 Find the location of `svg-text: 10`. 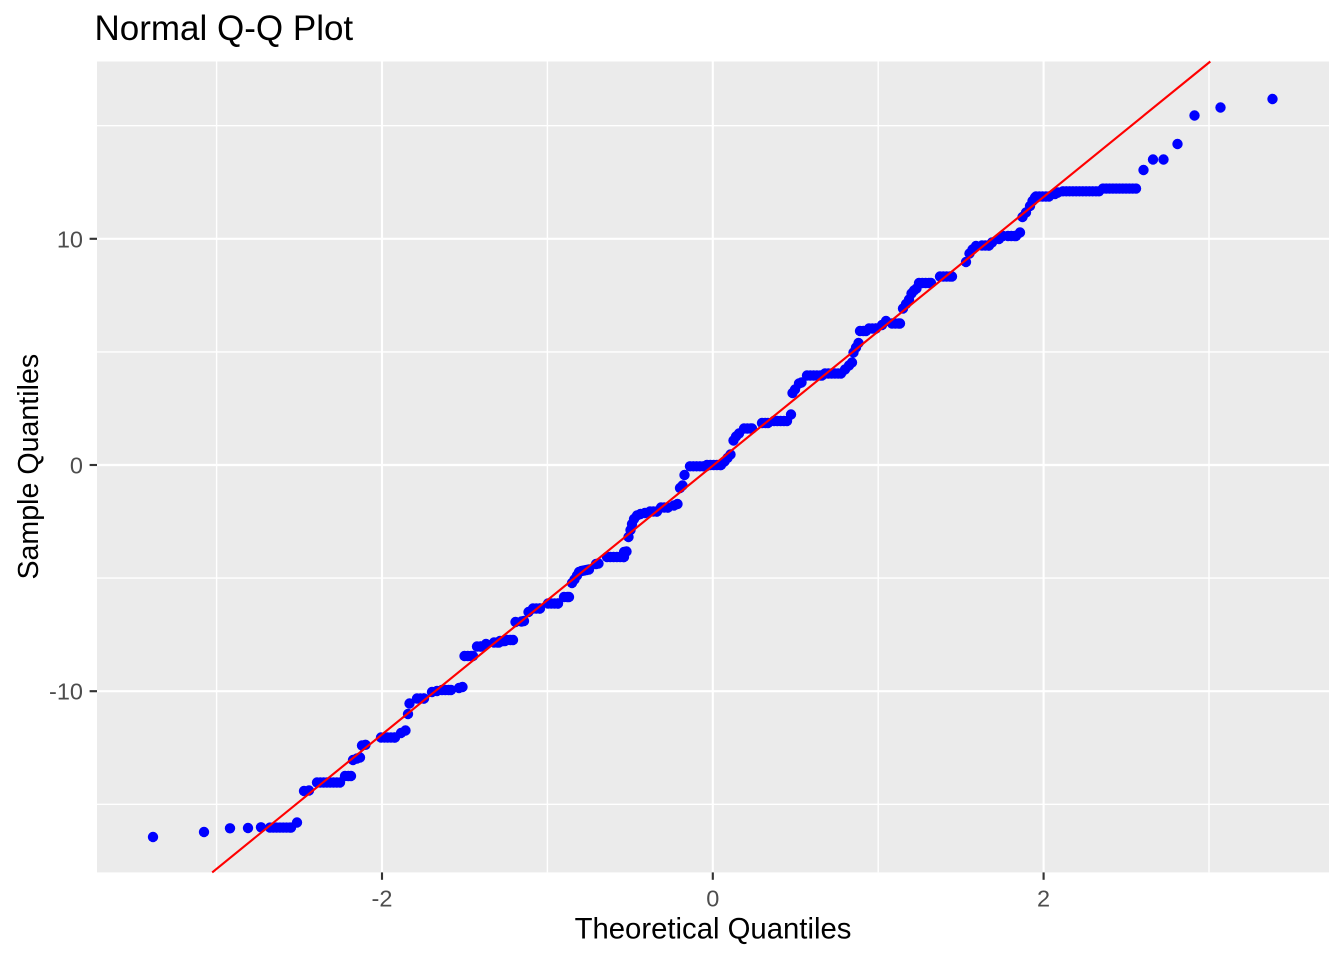

svg-text: 10 is located at coordinates (70, 239).